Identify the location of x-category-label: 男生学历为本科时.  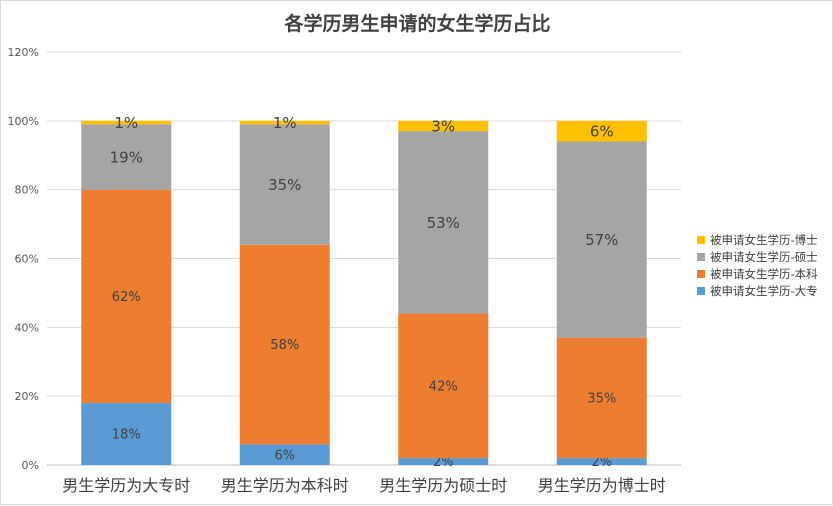
(285, 485).